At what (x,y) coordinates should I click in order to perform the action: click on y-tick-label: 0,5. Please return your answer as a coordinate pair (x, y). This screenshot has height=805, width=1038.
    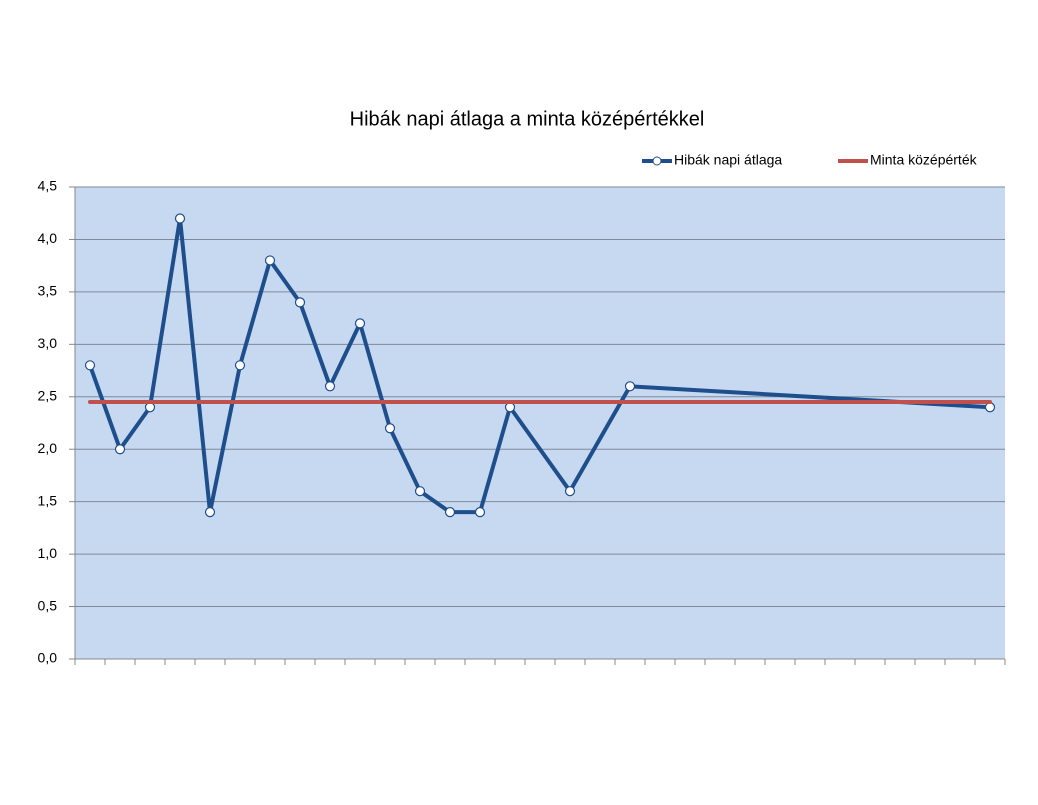
    Looking at the image, I should click on (48, 605).